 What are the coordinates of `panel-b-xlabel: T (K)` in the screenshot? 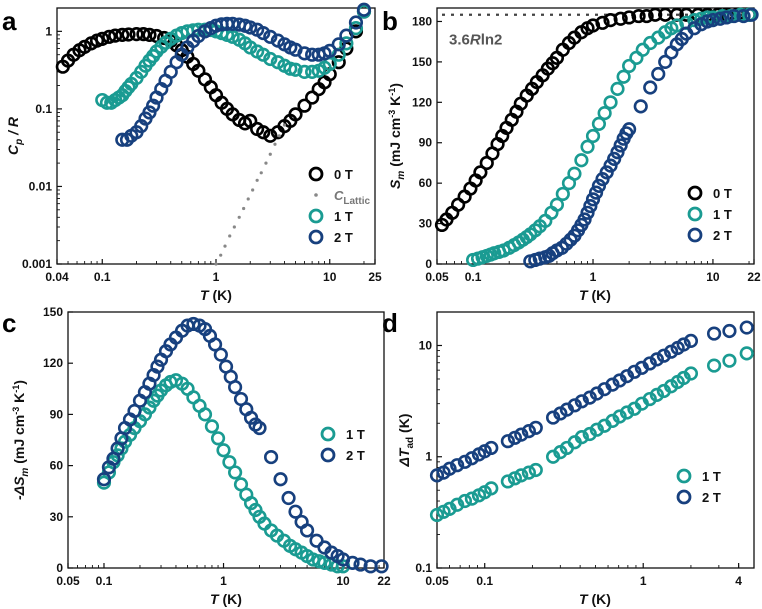 It's located at (595, 295).